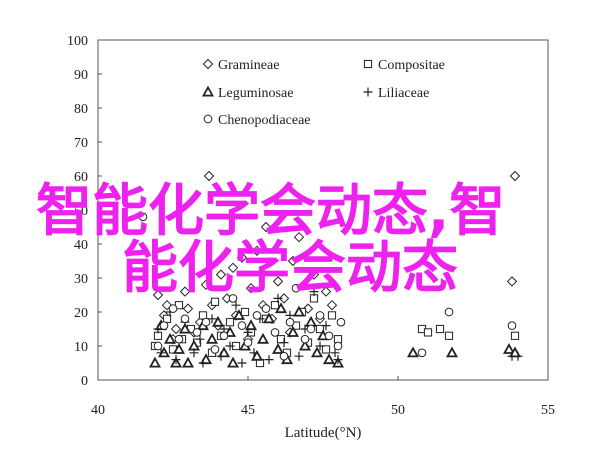  What do you see at coordinates (323, 433) in the screenshot?
I see `x-axis-title: Latitude(°N)` at bounding box center [323, 433].